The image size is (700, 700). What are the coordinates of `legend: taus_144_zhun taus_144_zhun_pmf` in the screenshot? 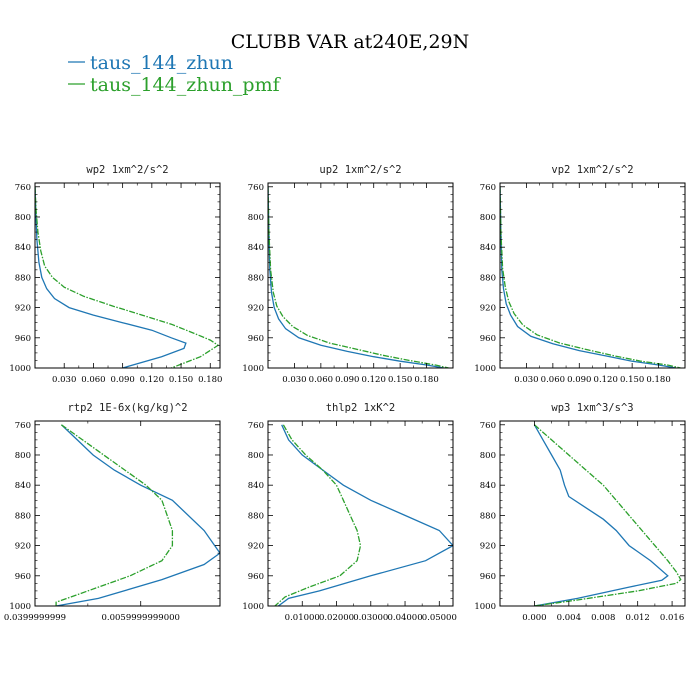 It's located at (175, 74).